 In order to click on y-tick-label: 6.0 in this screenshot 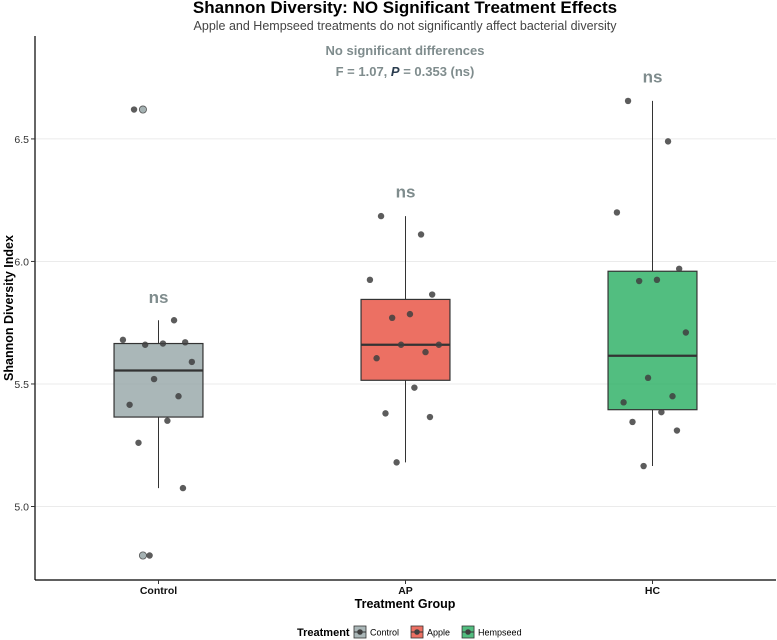, I will do `click(21, 262)`.